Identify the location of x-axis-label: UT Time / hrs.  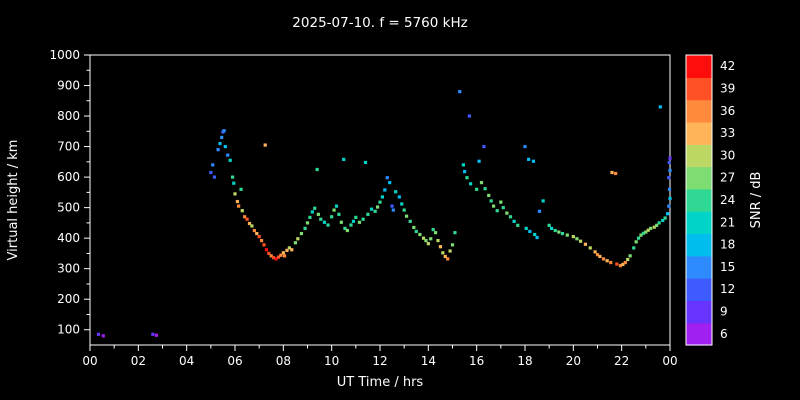
(380, 382).